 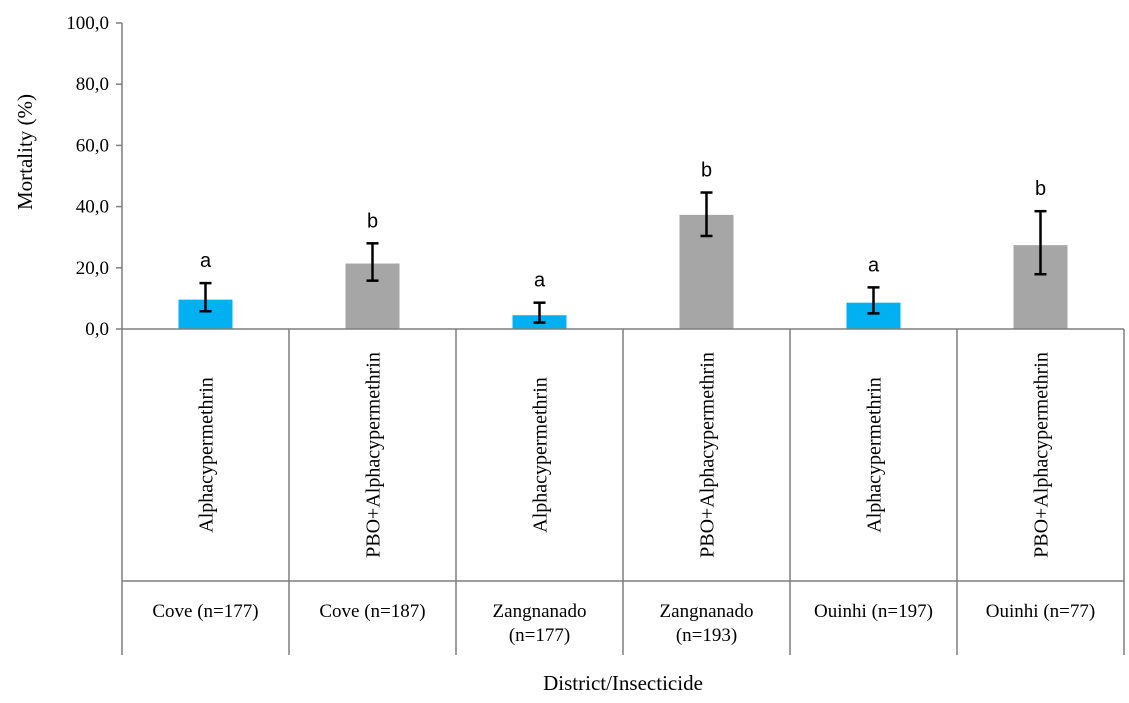 What do you see at coordinates (623, 683) in the screenshot?
I see `x-axis-title: District/Insecticide` at bounding box center [623, 683].